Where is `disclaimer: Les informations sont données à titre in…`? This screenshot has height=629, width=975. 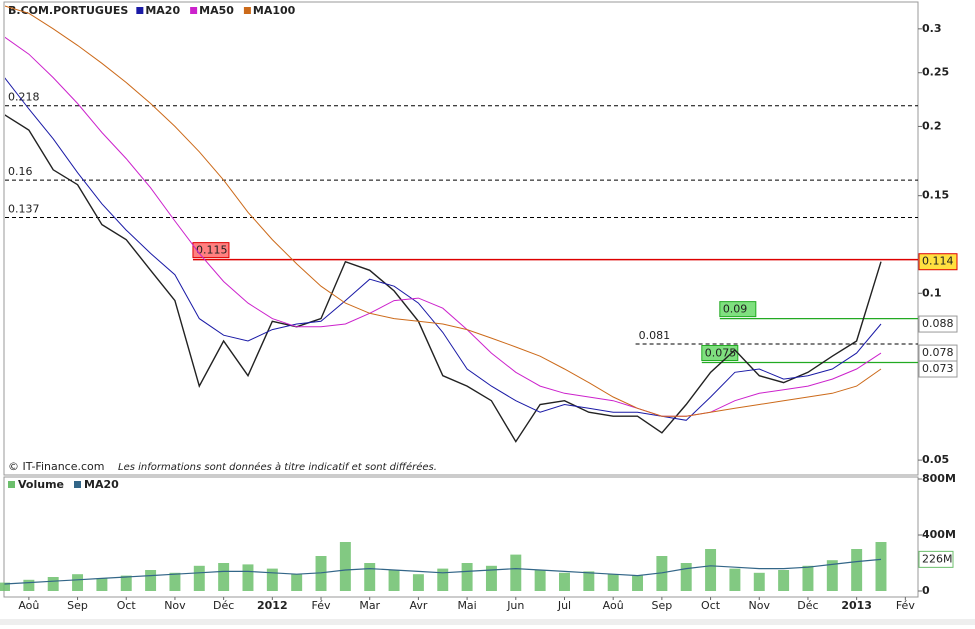 disclaimer: Les informations sont données à titre in… is located at coordinates (277, 467).